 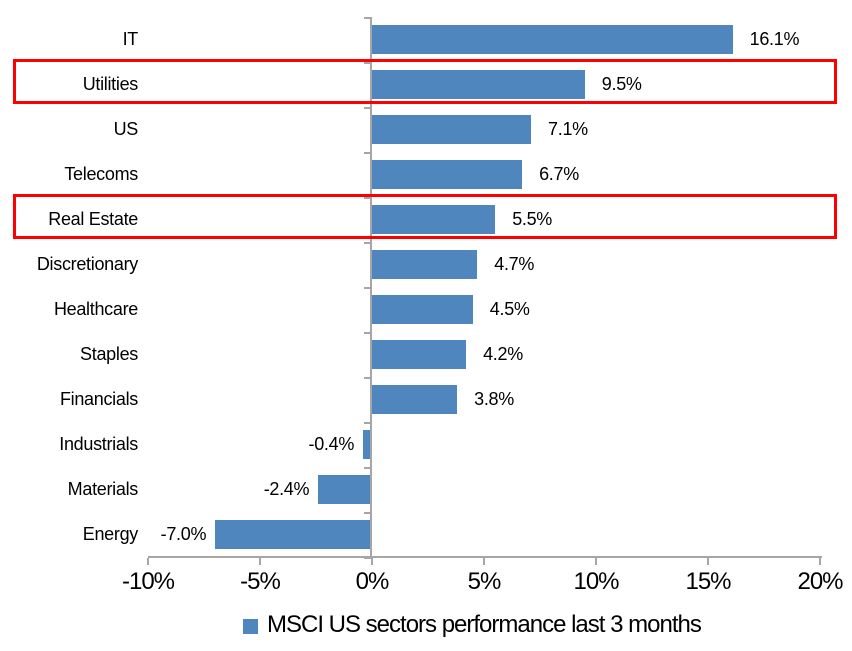 What do you see at coordinates (250, 626) in the screenshot?
I see `legend-swatch` at bounding box center [250, 626].